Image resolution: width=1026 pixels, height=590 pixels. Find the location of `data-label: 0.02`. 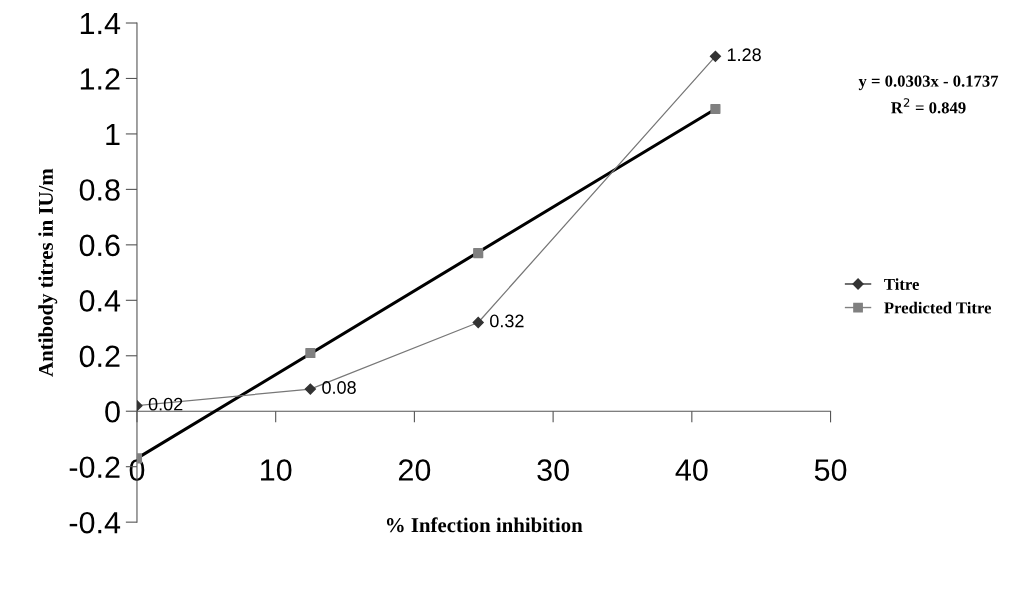

data-label: 0.02 is located at coordinates (165, 404).